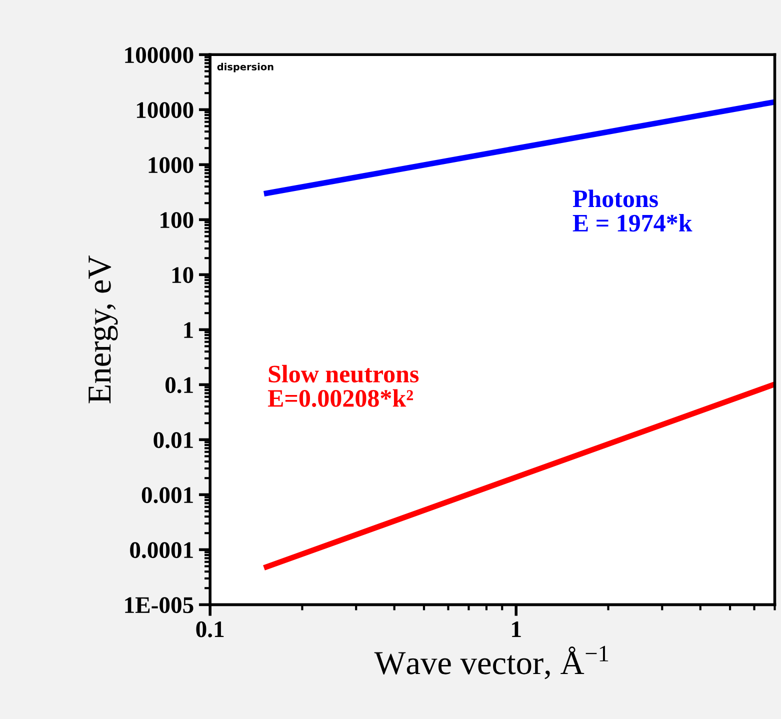  Describe the element at coordinates (167, 495) in the screenshot. I see `y-tick-label: 0.001` at that location.